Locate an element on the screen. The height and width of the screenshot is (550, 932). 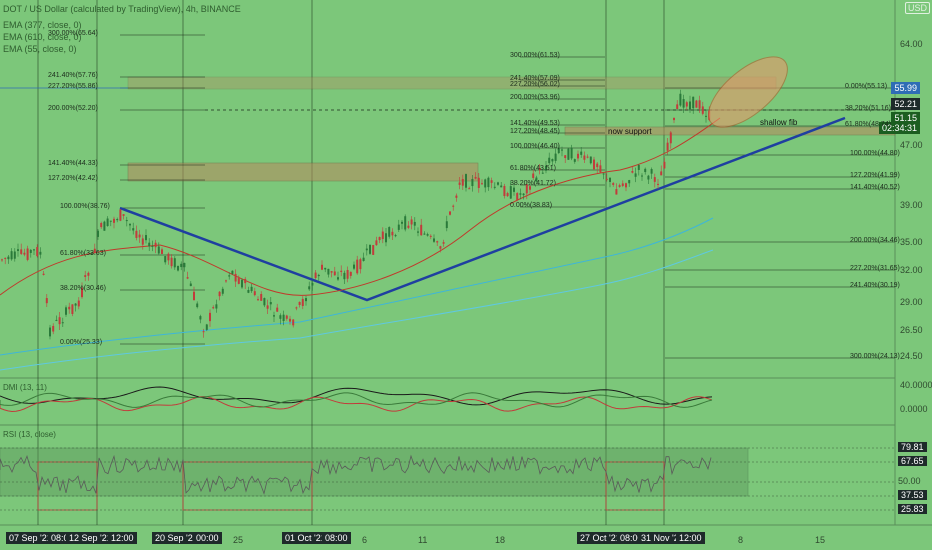
currency-badge: USD is located at coordinates (917, 8).